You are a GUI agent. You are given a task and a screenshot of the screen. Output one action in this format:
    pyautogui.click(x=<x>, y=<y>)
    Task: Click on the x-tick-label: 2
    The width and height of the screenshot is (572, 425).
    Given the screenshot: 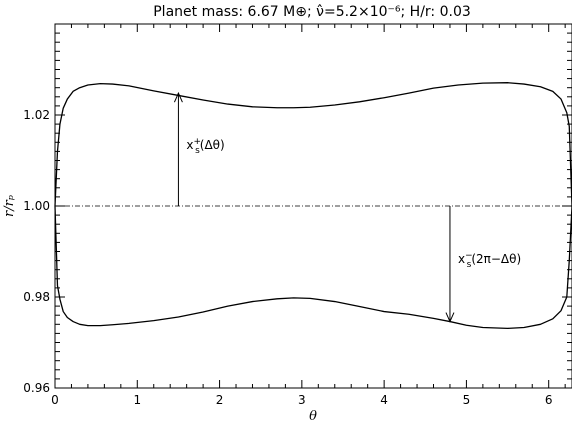 What is the action you would take?
    pyautogui.click(x=220, y=400)
    